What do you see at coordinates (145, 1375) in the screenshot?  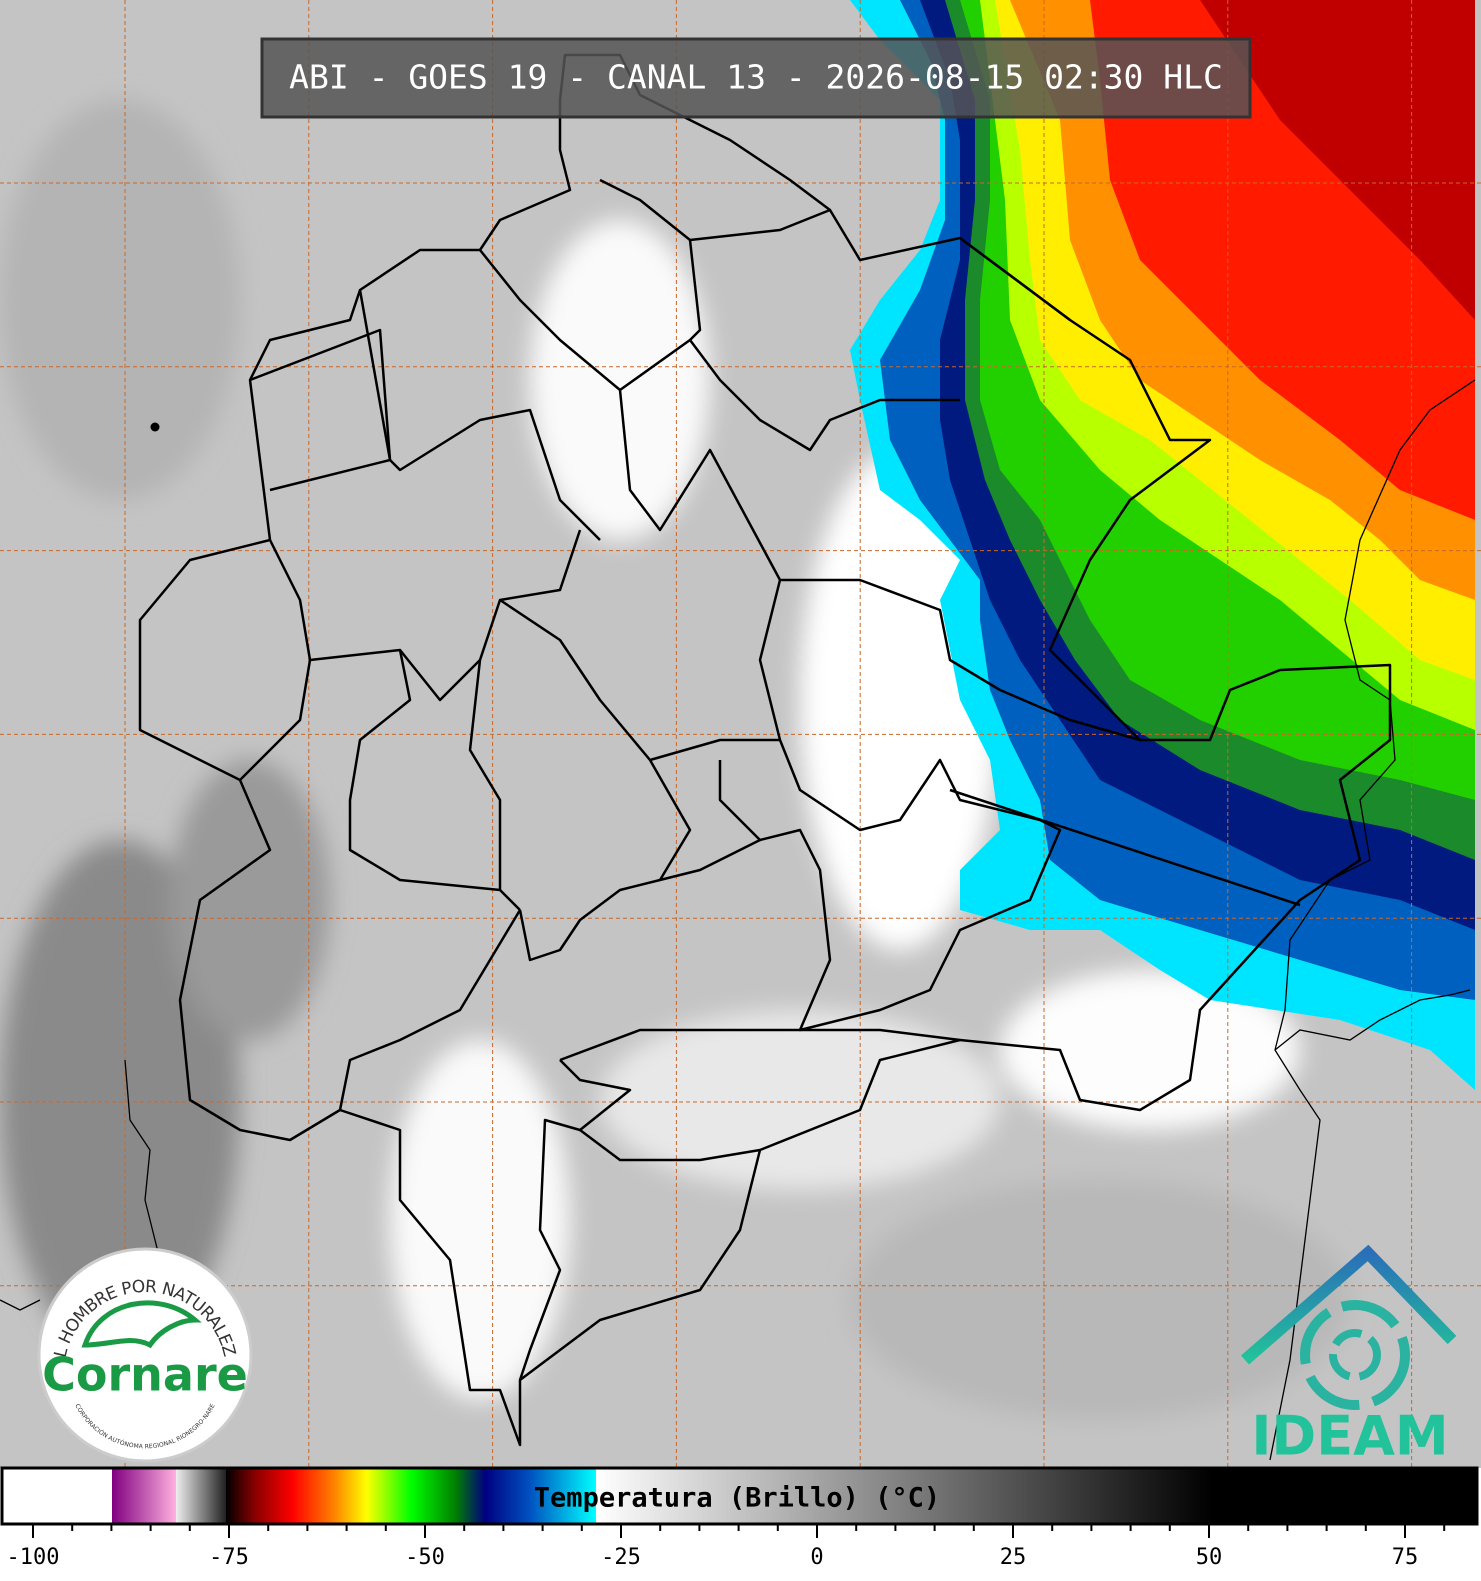 I see `logo-name: Cornare` at bounding box center [145, 1375].